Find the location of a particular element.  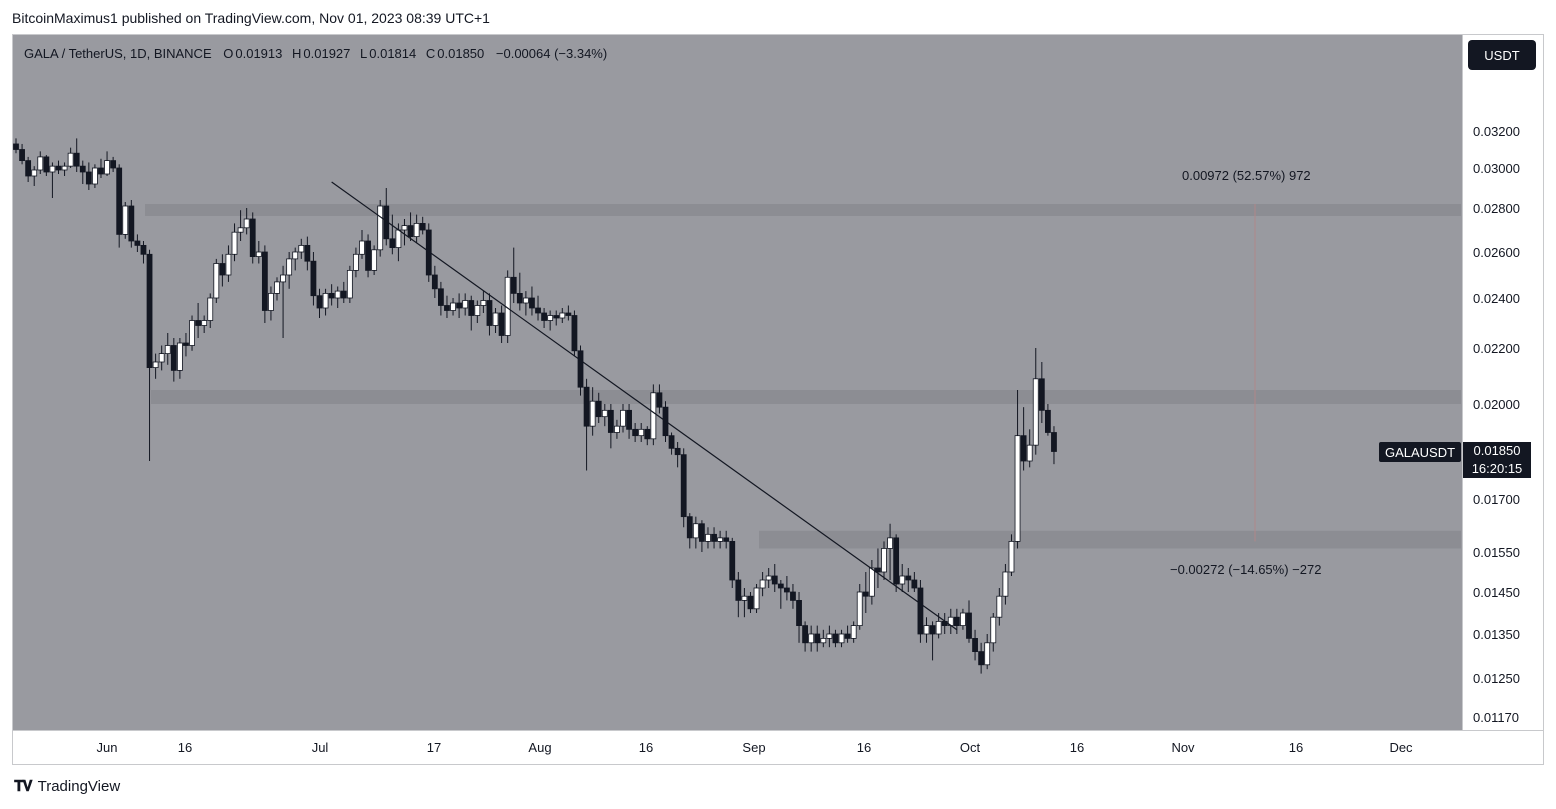

logo-text: TradingView is located at coordinates (79, 786).